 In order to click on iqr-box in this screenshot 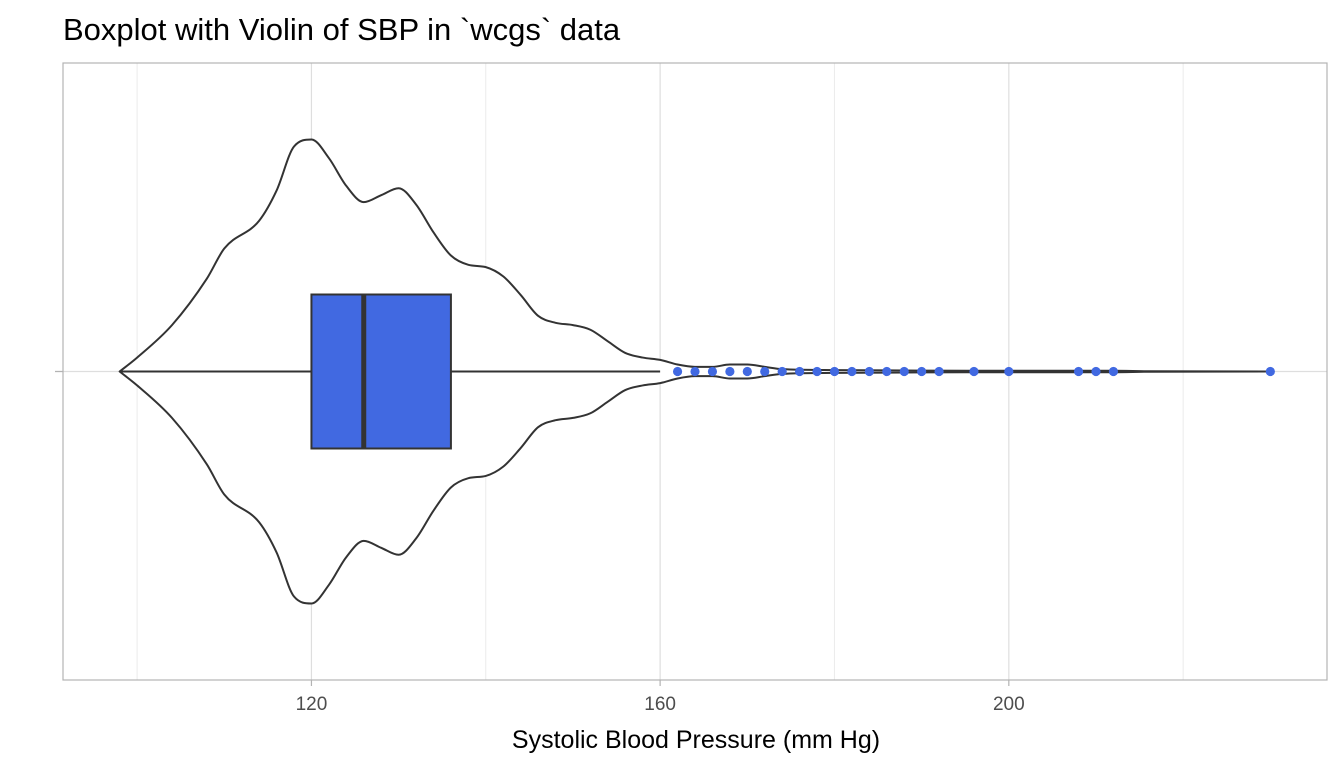, I will do `click(381, 371)`.